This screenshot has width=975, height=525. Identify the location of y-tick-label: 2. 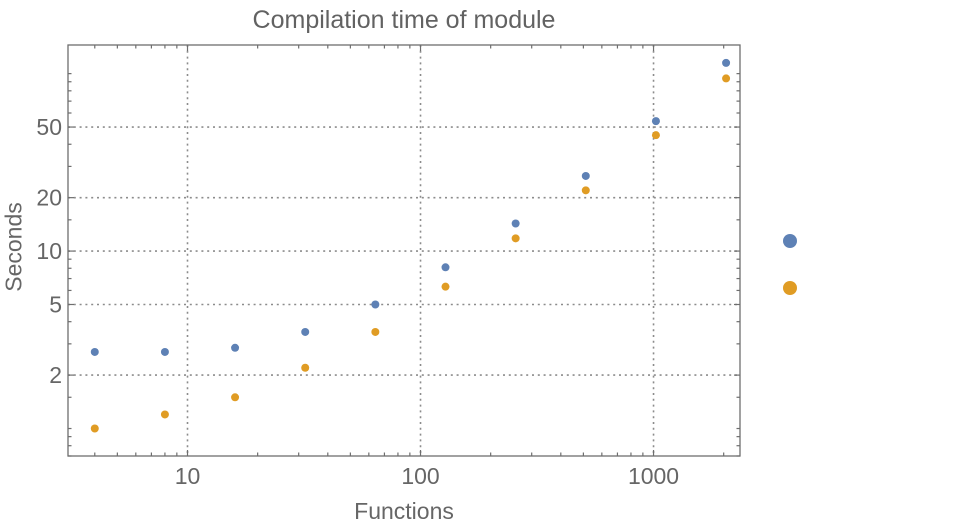
(55, 375).